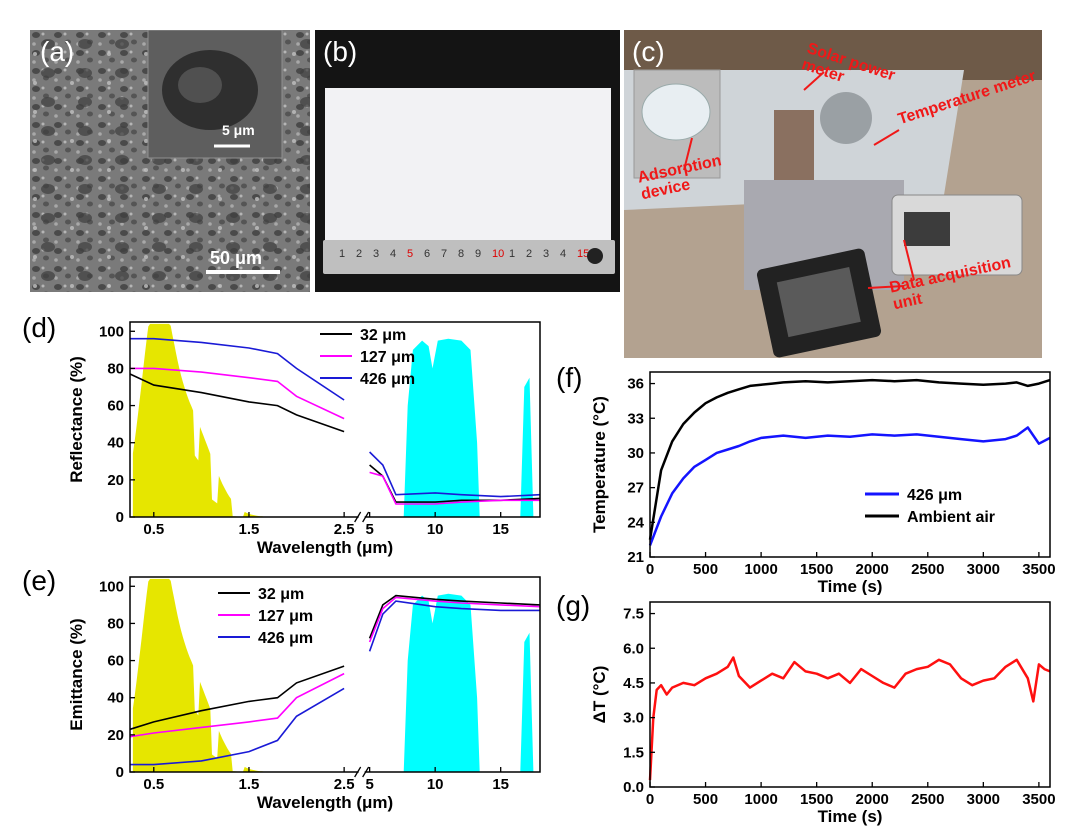  What do you see at coordinates (633, 718) in the screenshot?
I see `y-tick-label: 3.0` at bounding box center [633, 718].